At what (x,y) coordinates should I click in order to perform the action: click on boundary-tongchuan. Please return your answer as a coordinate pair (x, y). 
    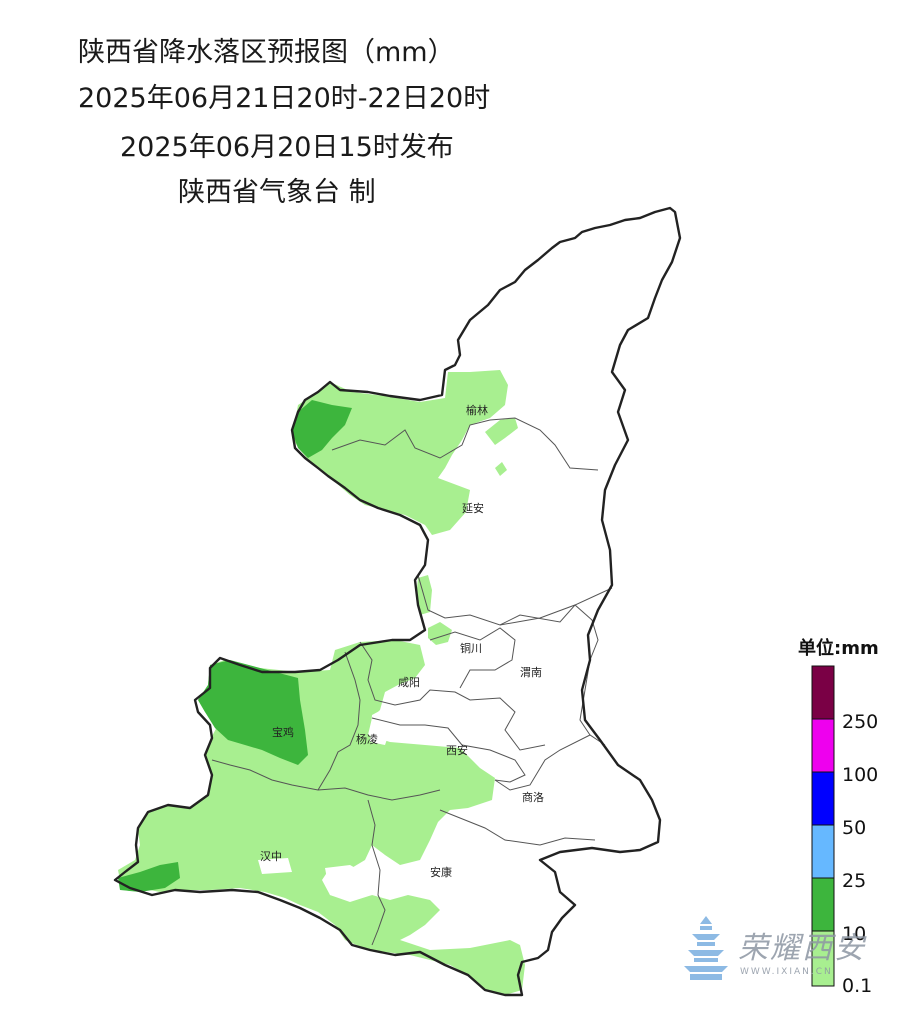
    Looking at the image, I should click on (472, 658).